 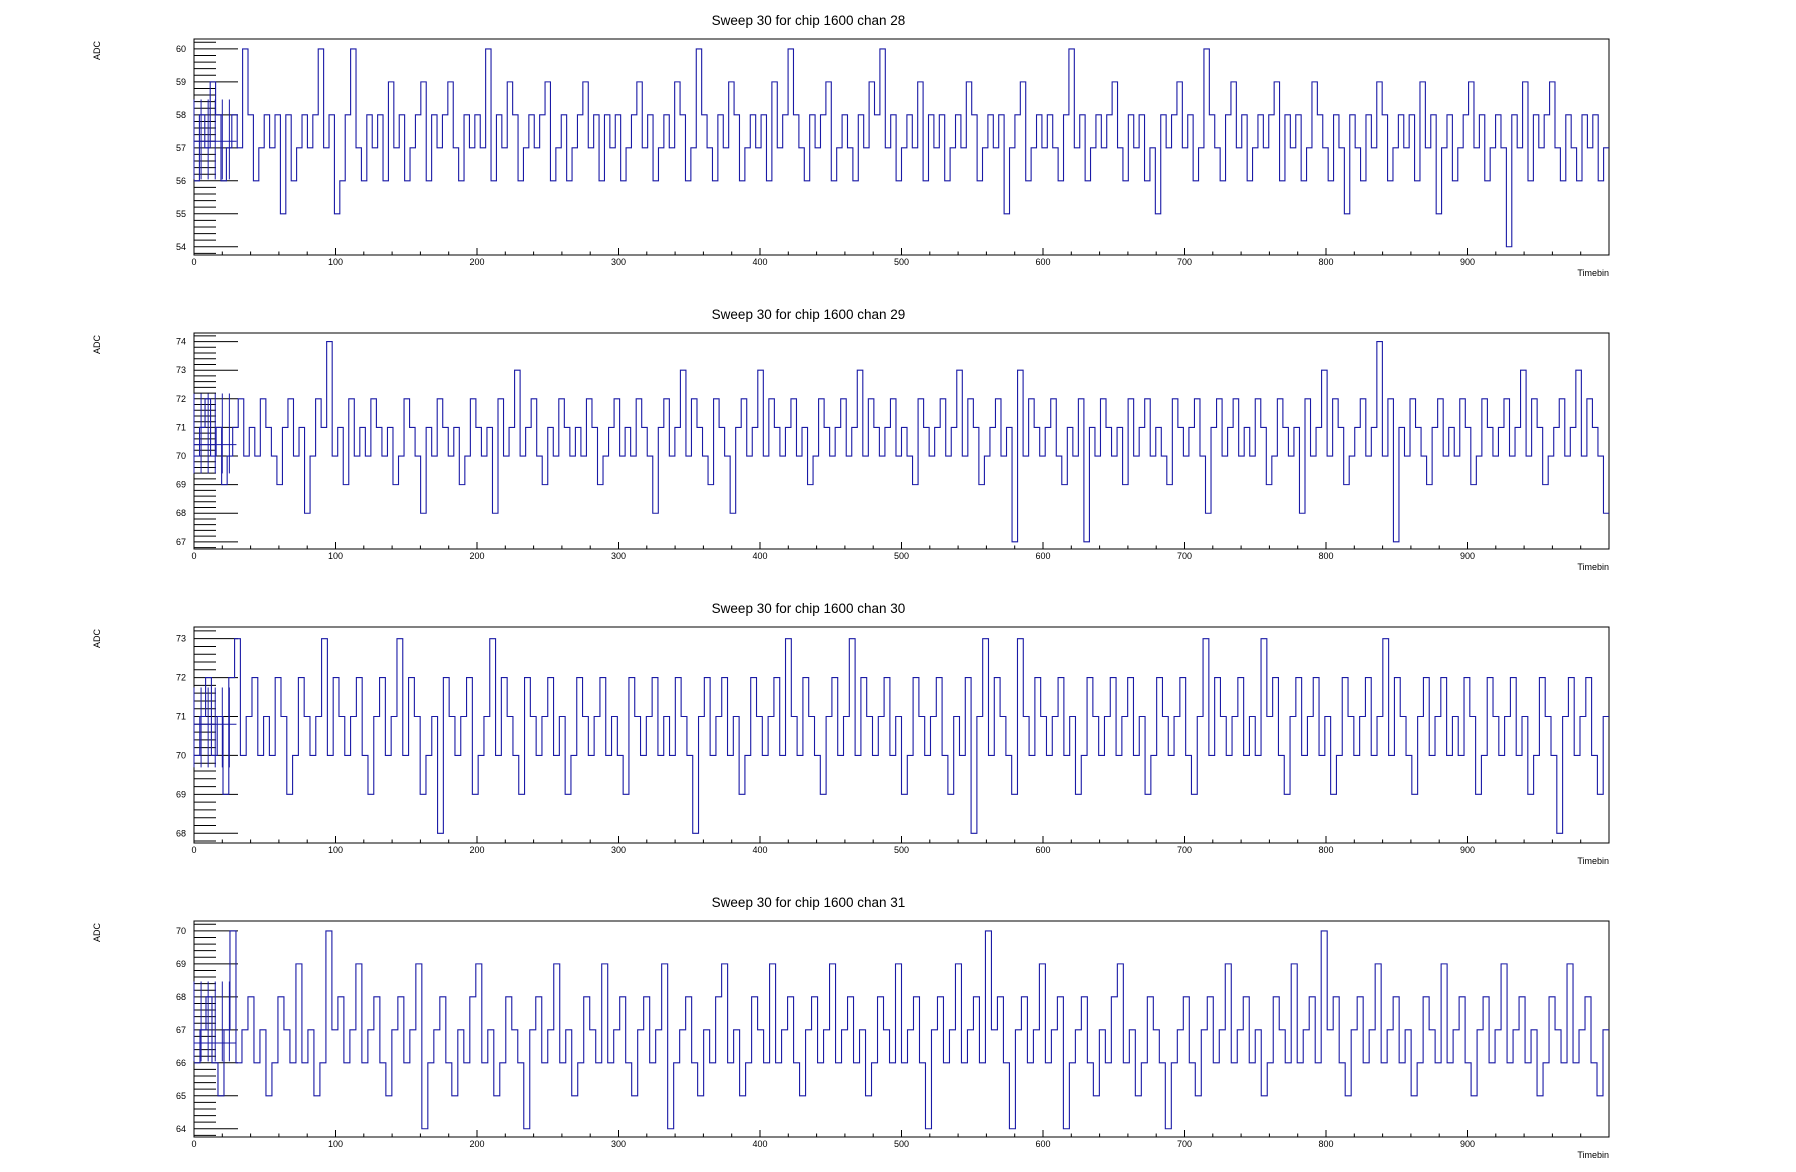 I want to click on y-tick-label: 60, so click(x=181, y=49).